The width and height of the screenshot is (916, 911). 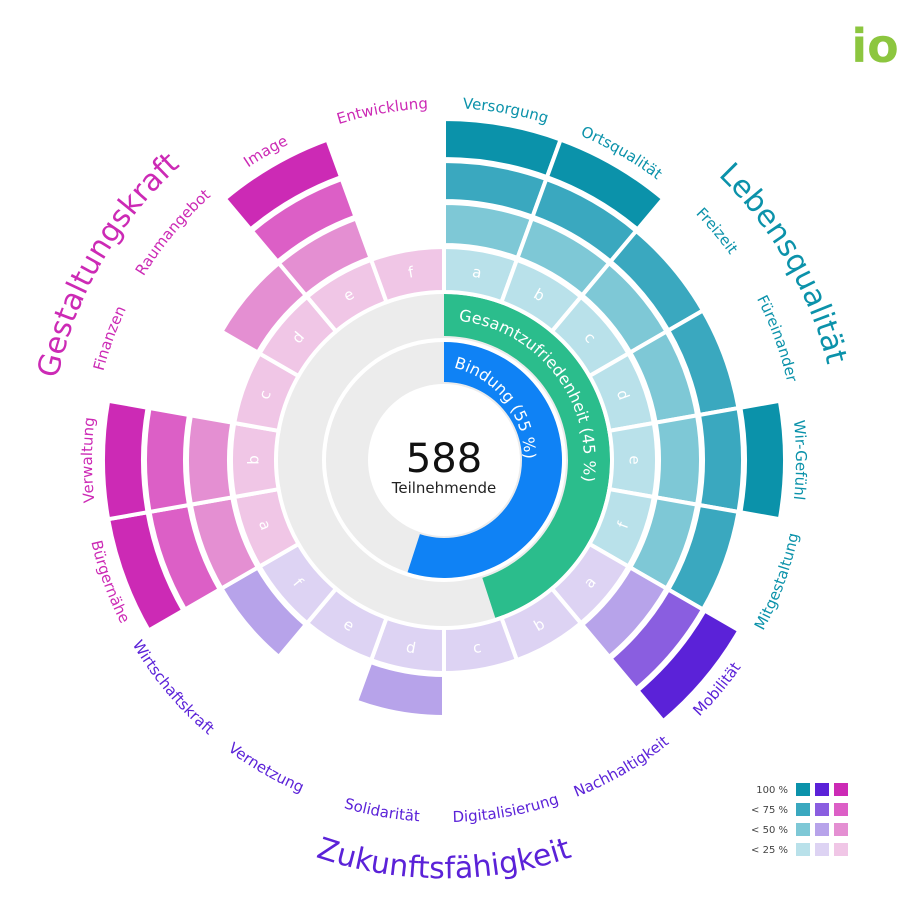 I want to click on label-wirtschaftskraft: Wirtschaftskraft, so click(x=173, y=687).